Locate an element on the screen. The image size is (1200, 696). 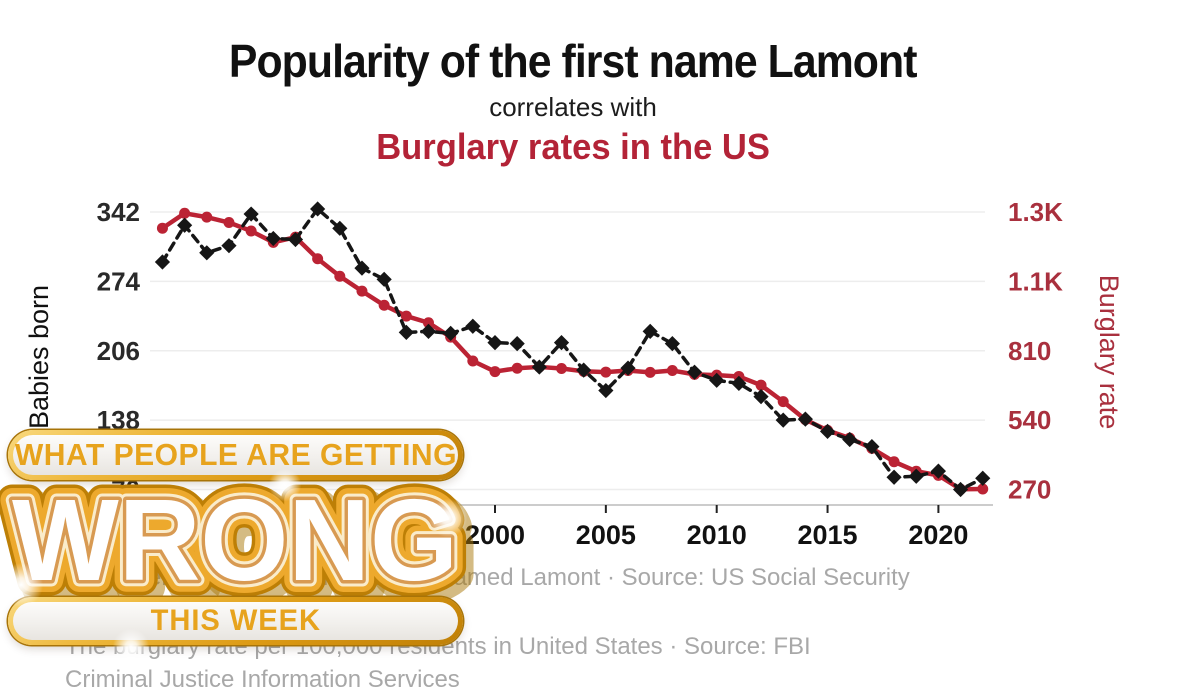
right-tick-label: 1.1K is located at coordinates (1035, 281).